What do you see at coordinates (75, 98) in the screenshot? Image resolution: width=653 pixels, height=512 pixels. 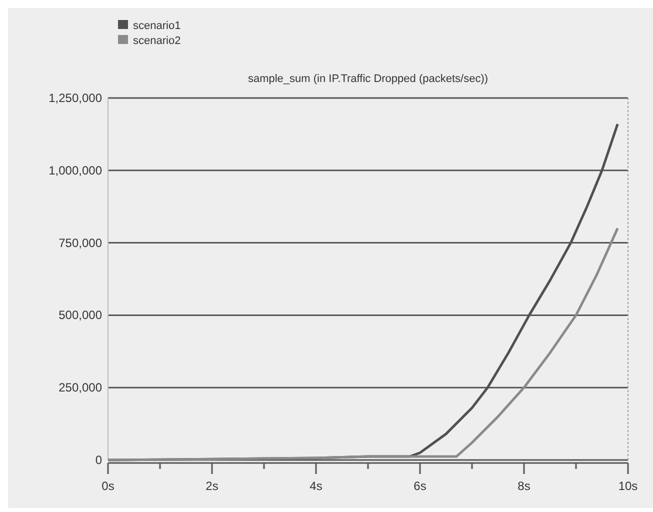 I see `y-tick-label: 1,250,000` at bounding box center [75, 98].